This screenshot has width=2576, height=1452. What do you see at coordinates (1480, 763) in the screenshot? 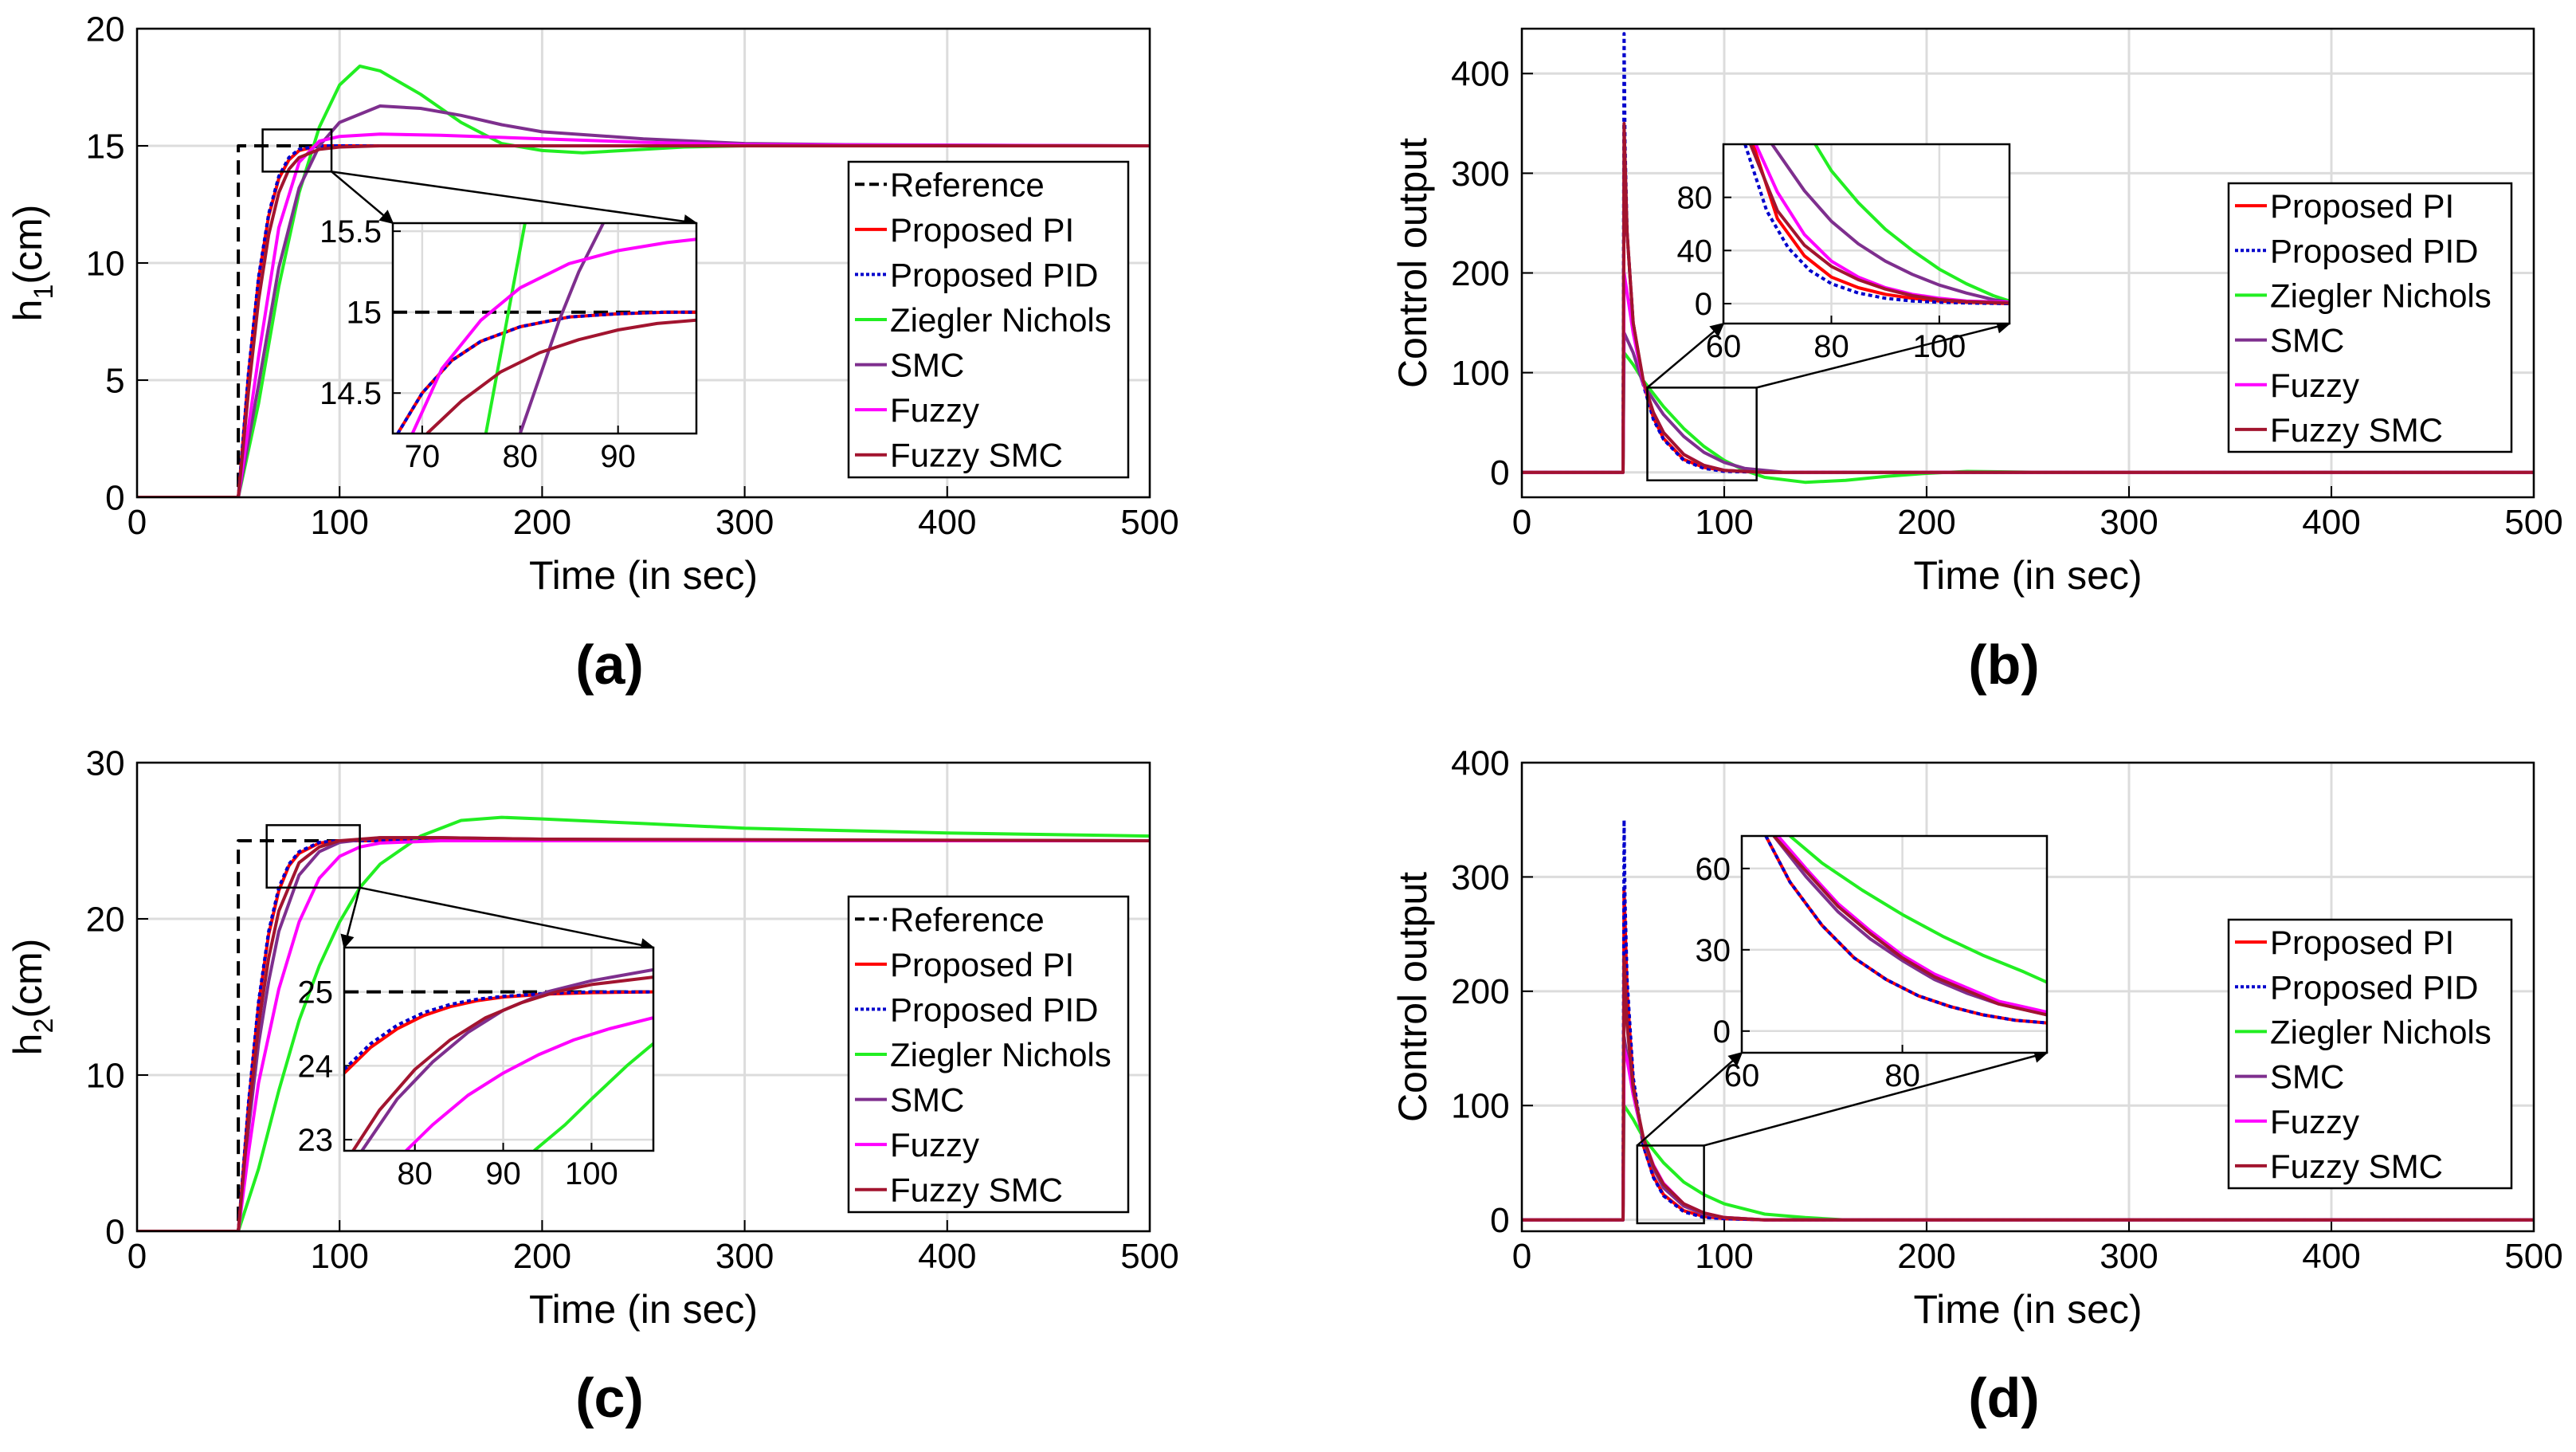
I see `tick-label-y-400: 400` at bounding box center [1480, 763].